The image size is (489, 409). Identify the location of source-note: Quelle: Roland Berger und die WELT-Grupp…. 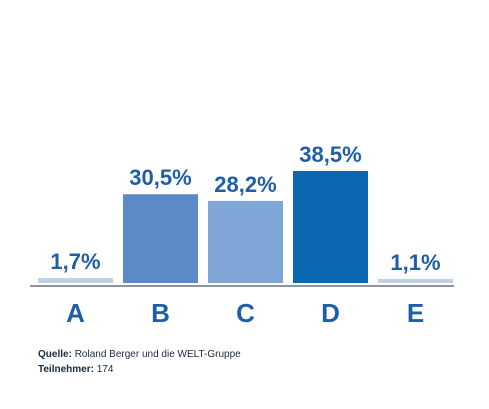
(139, 354).